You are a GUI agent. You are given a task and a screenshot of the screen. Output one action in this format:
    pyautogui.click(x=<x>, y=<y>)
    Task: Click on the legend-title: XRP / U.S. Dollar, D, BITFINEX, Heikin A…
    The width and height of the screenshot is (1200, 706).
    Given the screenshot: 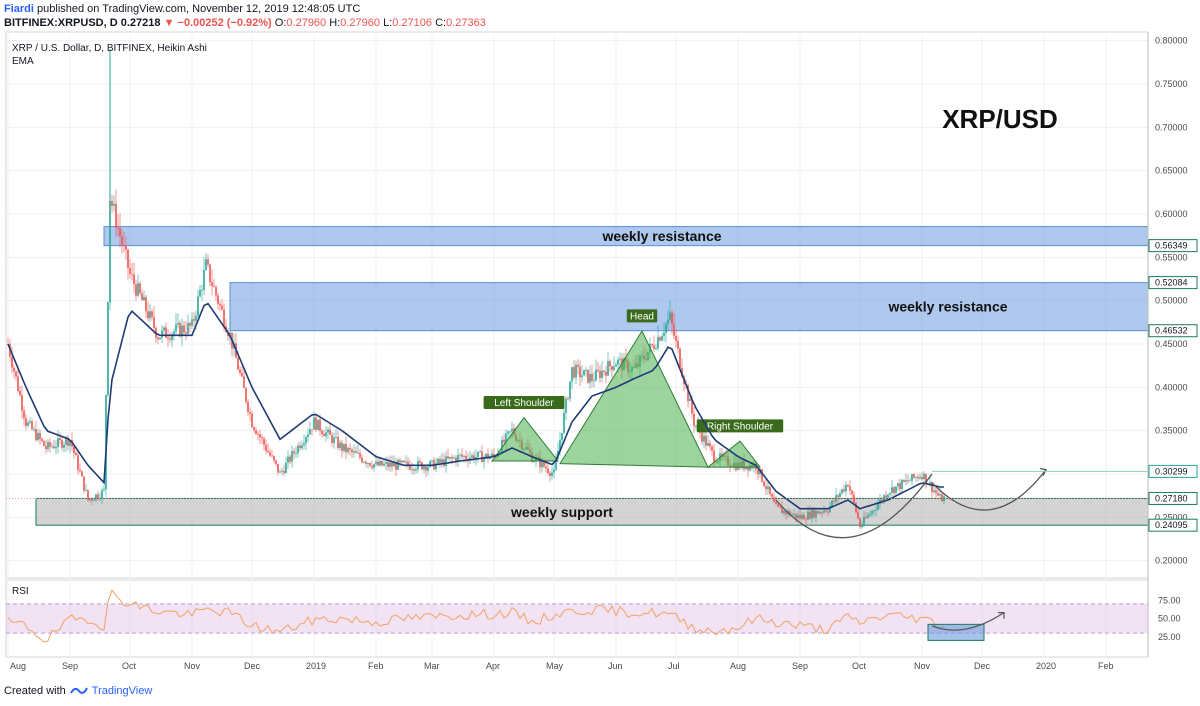 What is the action you would take?
    pyautogui.click(x=109, y=48)
    